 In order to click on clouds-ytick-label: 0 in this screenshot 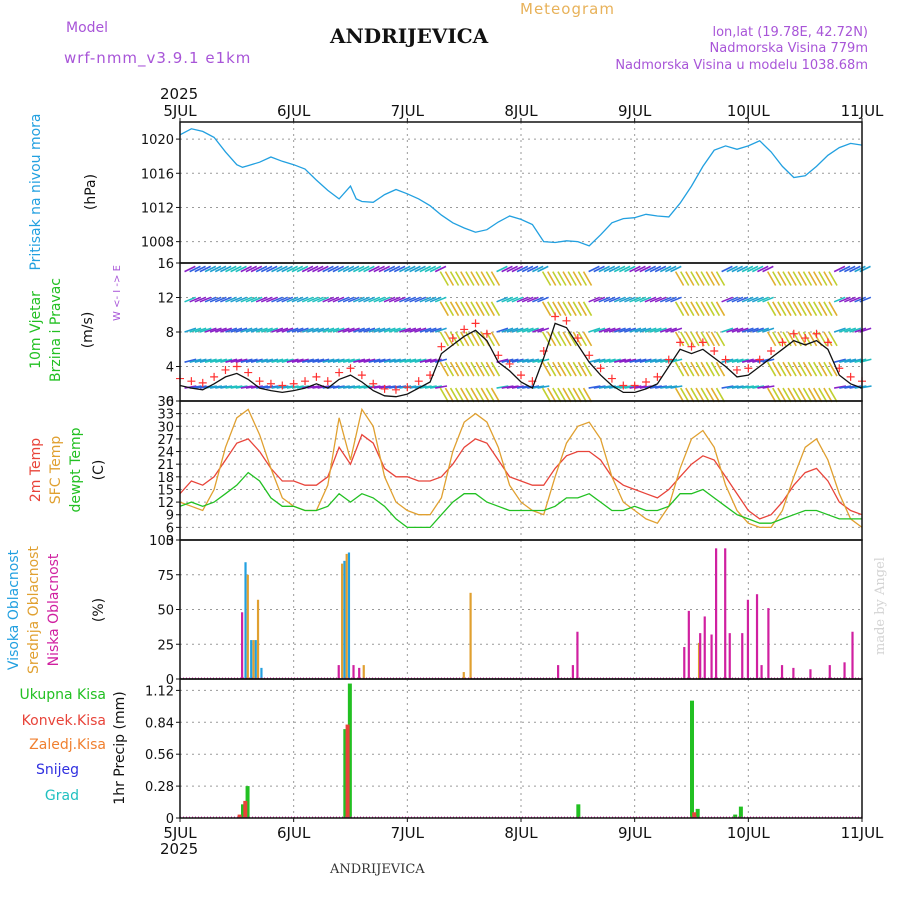, I will do `click(170, 680)`.